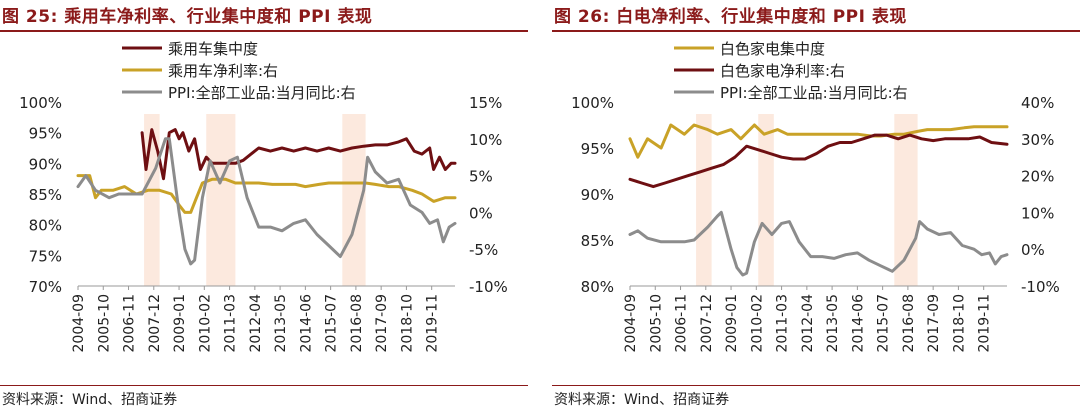 This screenshot has width=1080, height=411. What do you see at coordinates (1037, 177) in the screenshot?
I see `y-right-tick-label: 20%` at bounding box center [1037, 177].